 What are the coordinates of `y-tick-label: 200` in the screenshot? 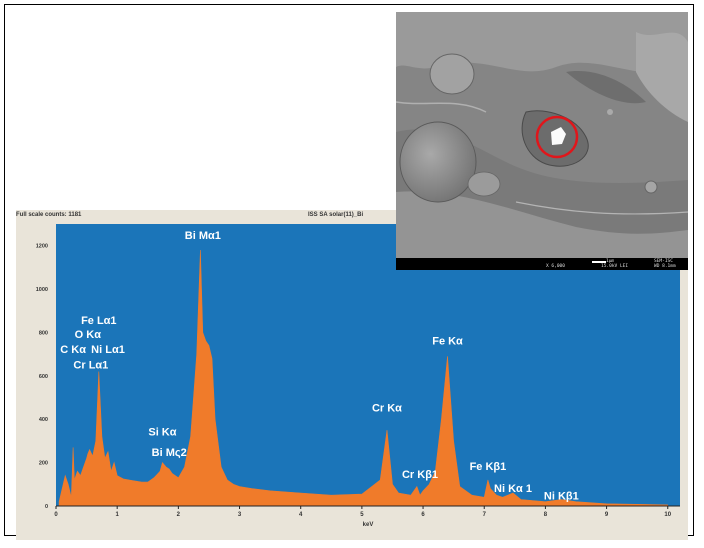 It's located at (43, 464).